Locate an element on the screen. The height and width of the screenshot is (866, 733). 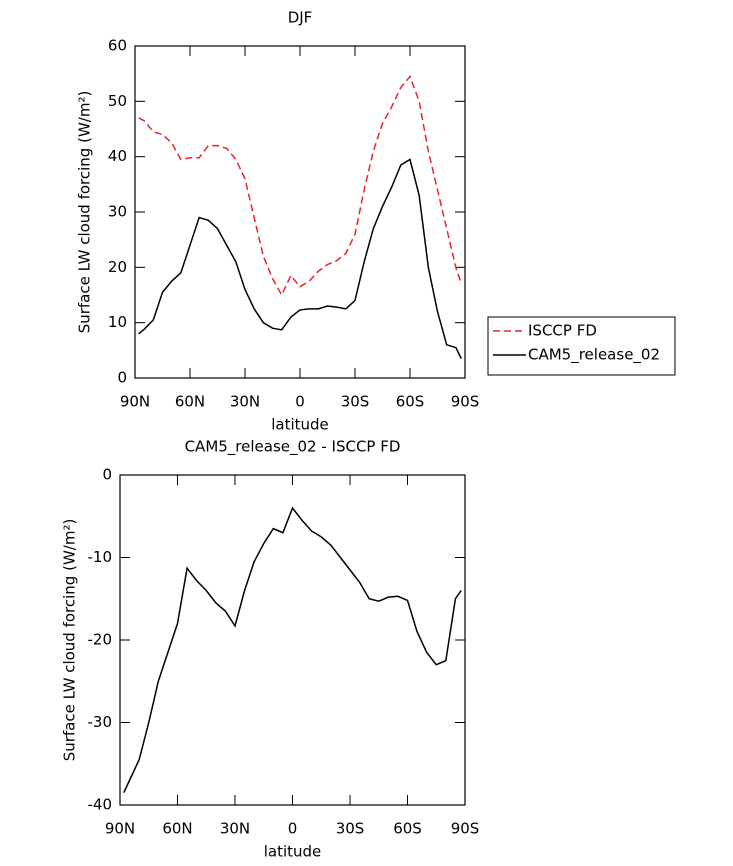
y-tick-label: 50 is located at coordinates (117, 101).